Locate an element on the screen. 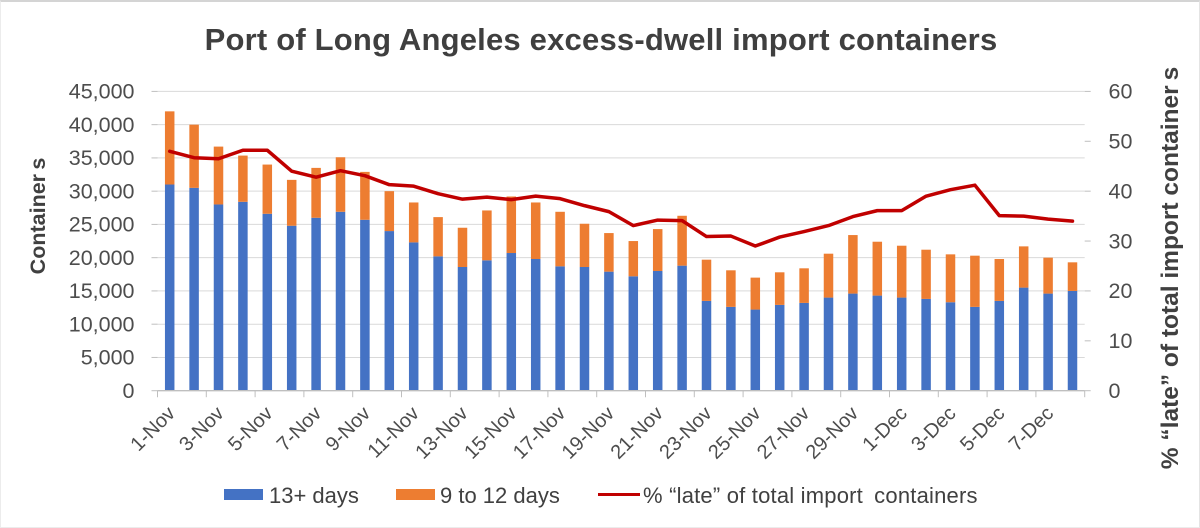 The image size is (1200, 528). svg-text: 23-Nov is located at coordinates (685, 432).